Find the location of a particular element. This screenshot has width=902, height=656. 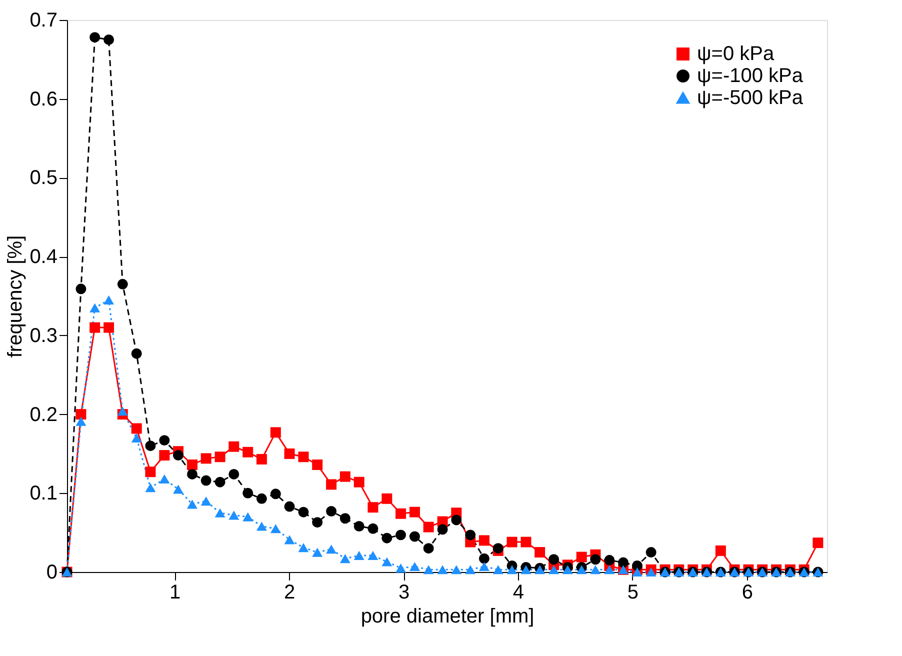

y-tick-label: 0 is located at coordinates (52, 573).